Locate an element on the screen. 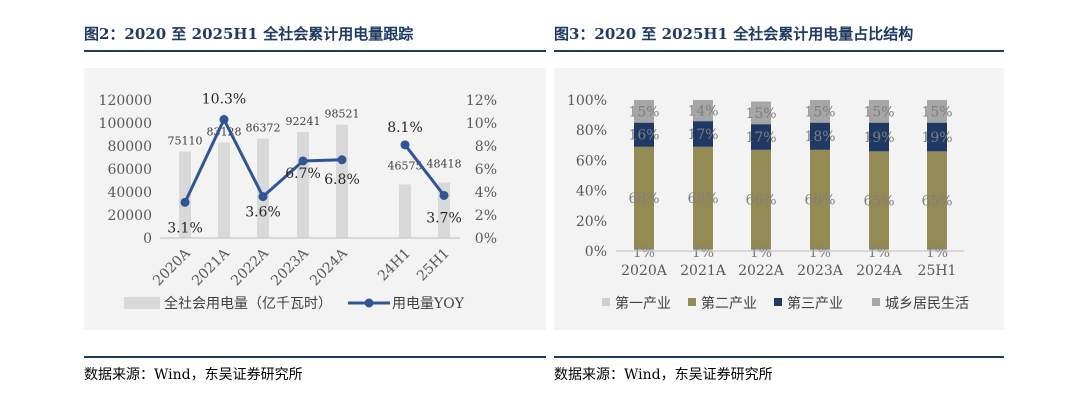 Image resolution: width=1080 pixels, height=405 pixels. legend-label: 第三产业 is located at coordinates (815, 303).